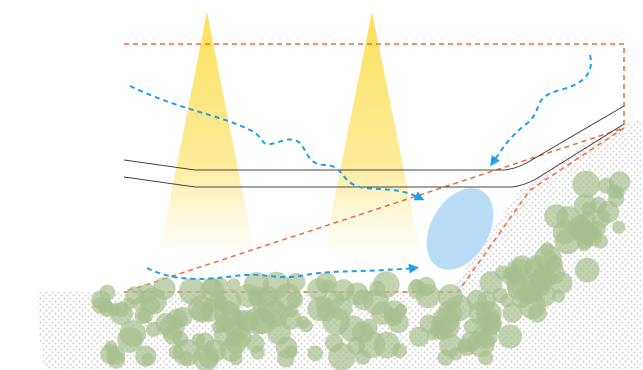 This screenshot has height=370, width=643. Describe the element at coordinates (541, 110) in the screenshot. I see `flow-arrow-from-right` at that location.